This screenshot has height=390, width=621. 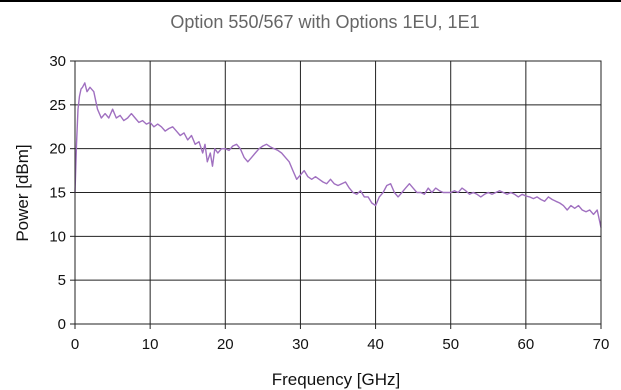 What do you see at coordinates (601, 344) in the screenshot?
I see `x-tick-label: 70` at bounding box center [601, 344].